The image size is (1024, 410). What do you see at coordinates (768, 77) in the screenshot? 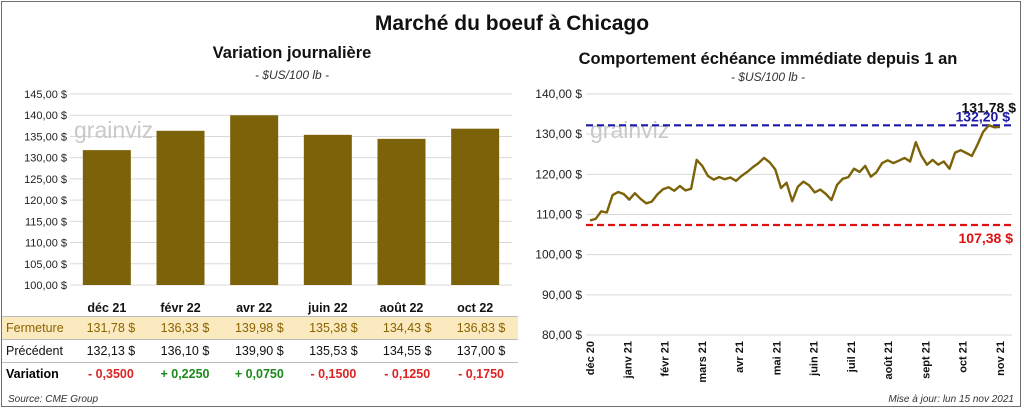
I see `line-chart-subtitle: - $US/100 lb -` at bounding box center [768, 77].